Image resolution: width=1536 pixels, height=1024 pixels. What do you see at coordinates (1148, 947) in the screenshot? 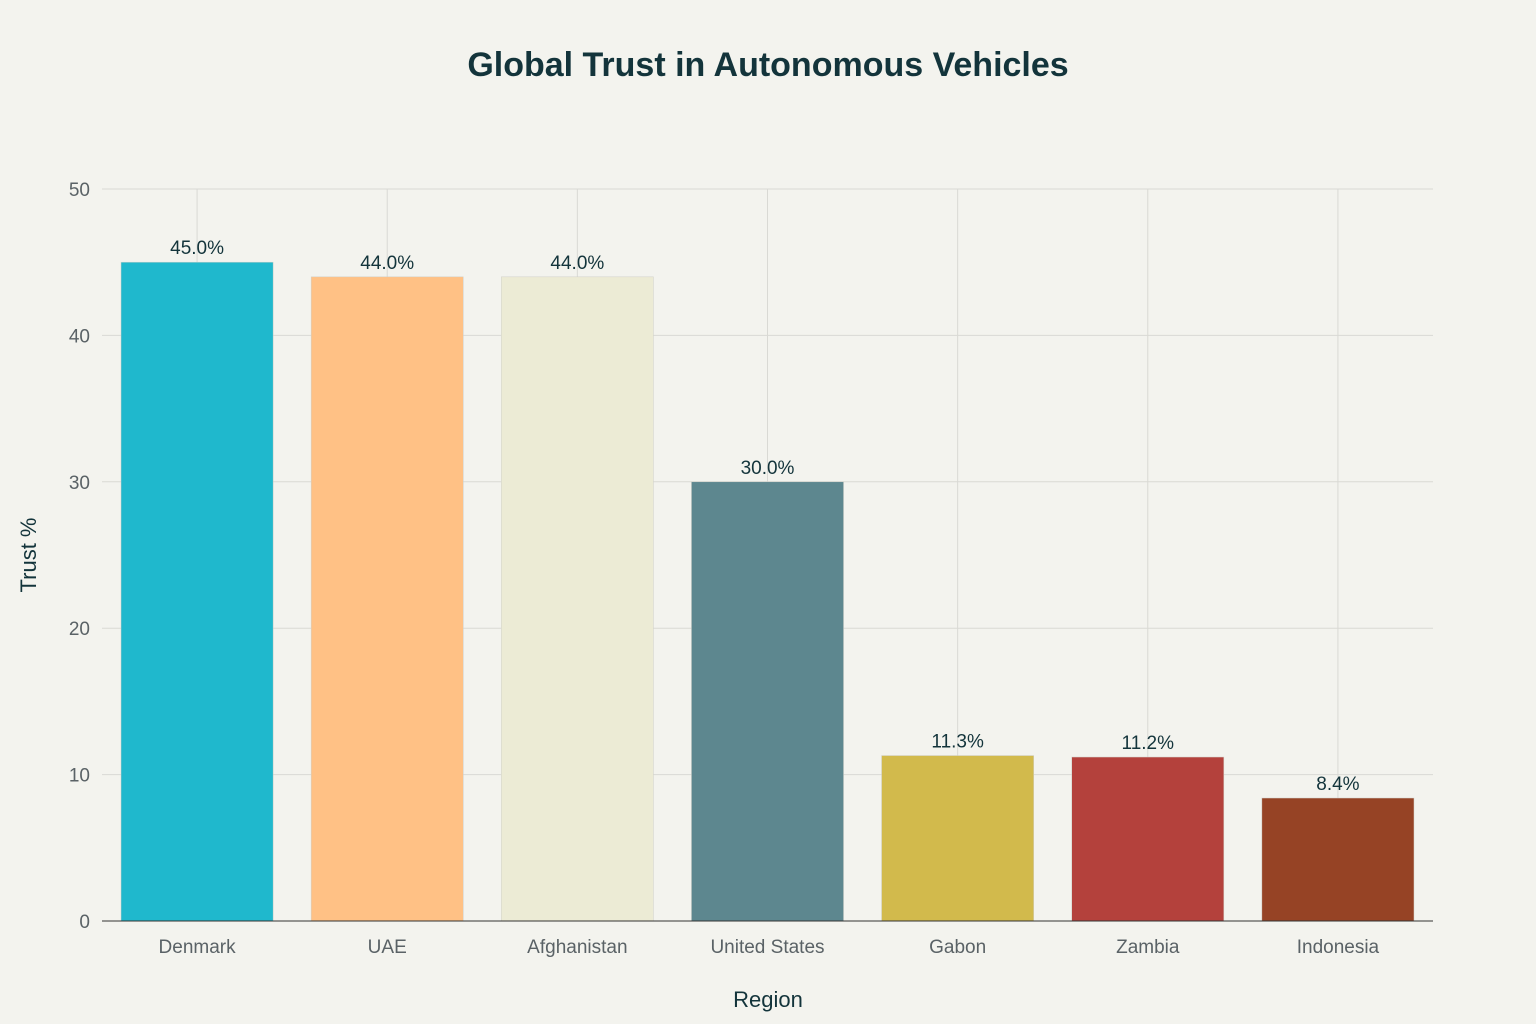
I see `x-tick-label: Zambia` at bounding box center [1148, 947].